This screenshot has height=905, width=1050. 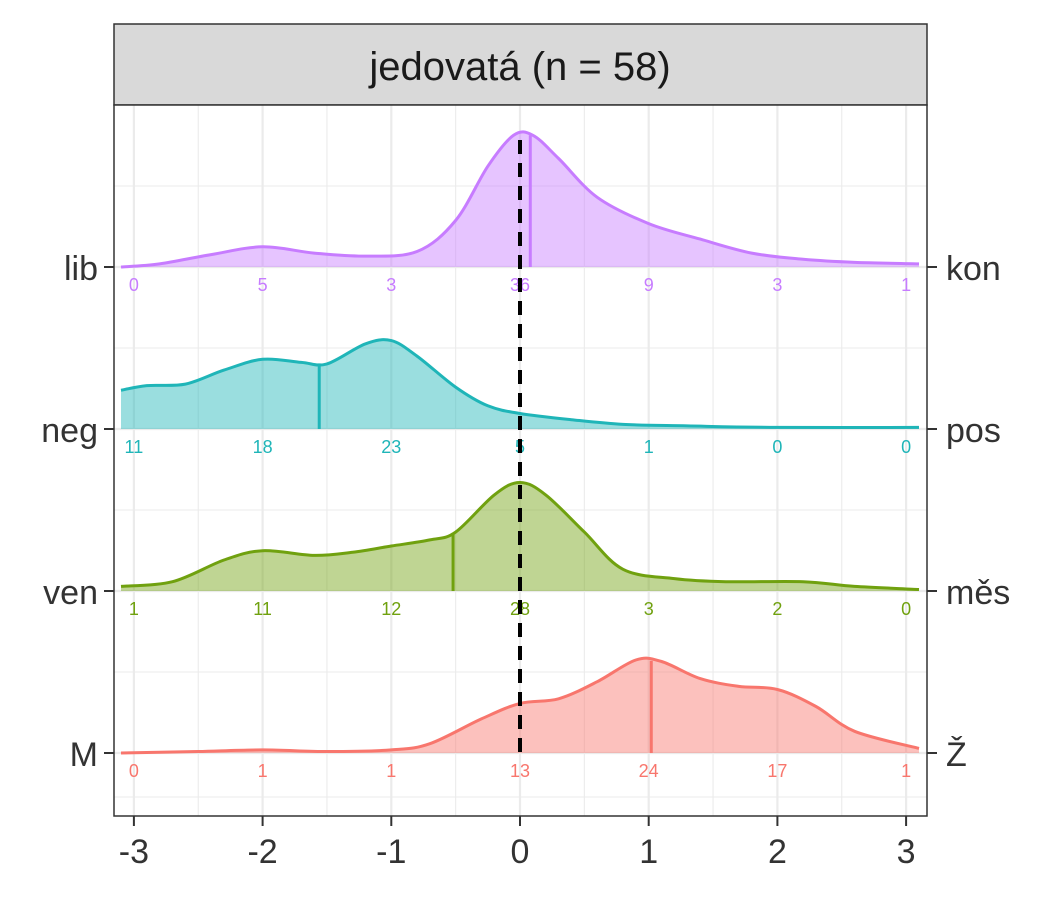 I want to click on facet-strip, so click(x=520, y=64).